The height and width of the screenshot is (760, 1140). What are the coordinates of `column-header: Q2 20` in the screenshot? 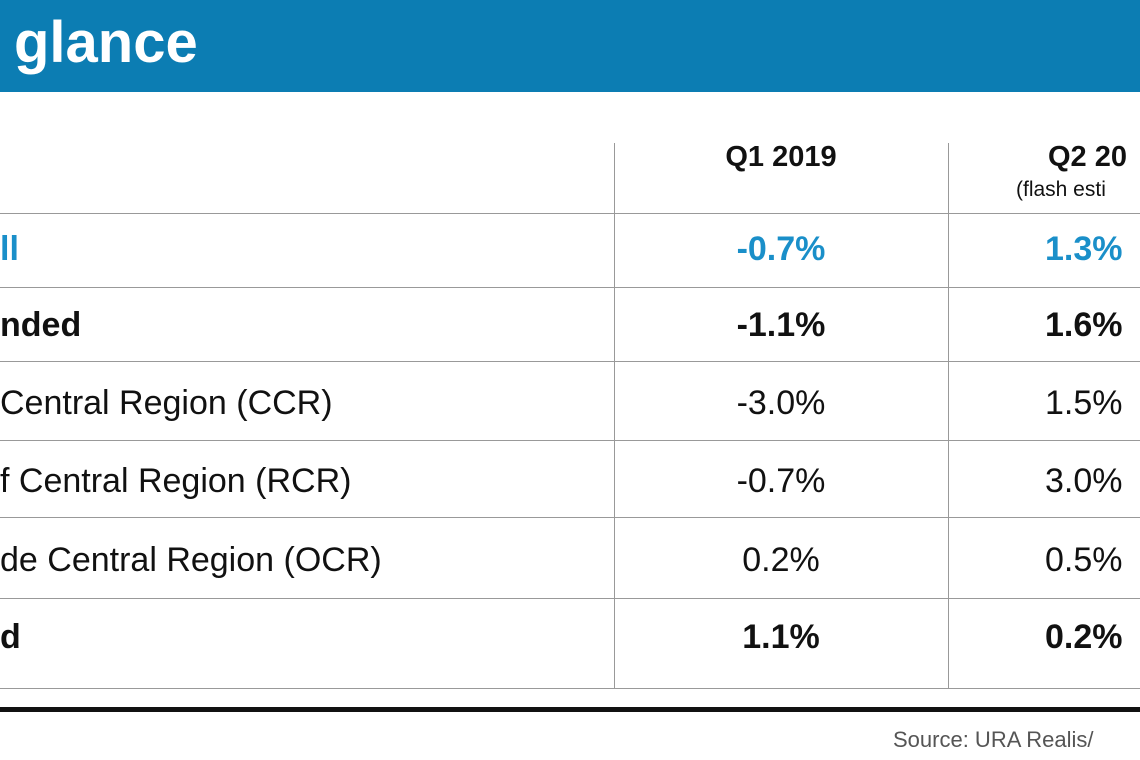 It's located at (1087, 157).